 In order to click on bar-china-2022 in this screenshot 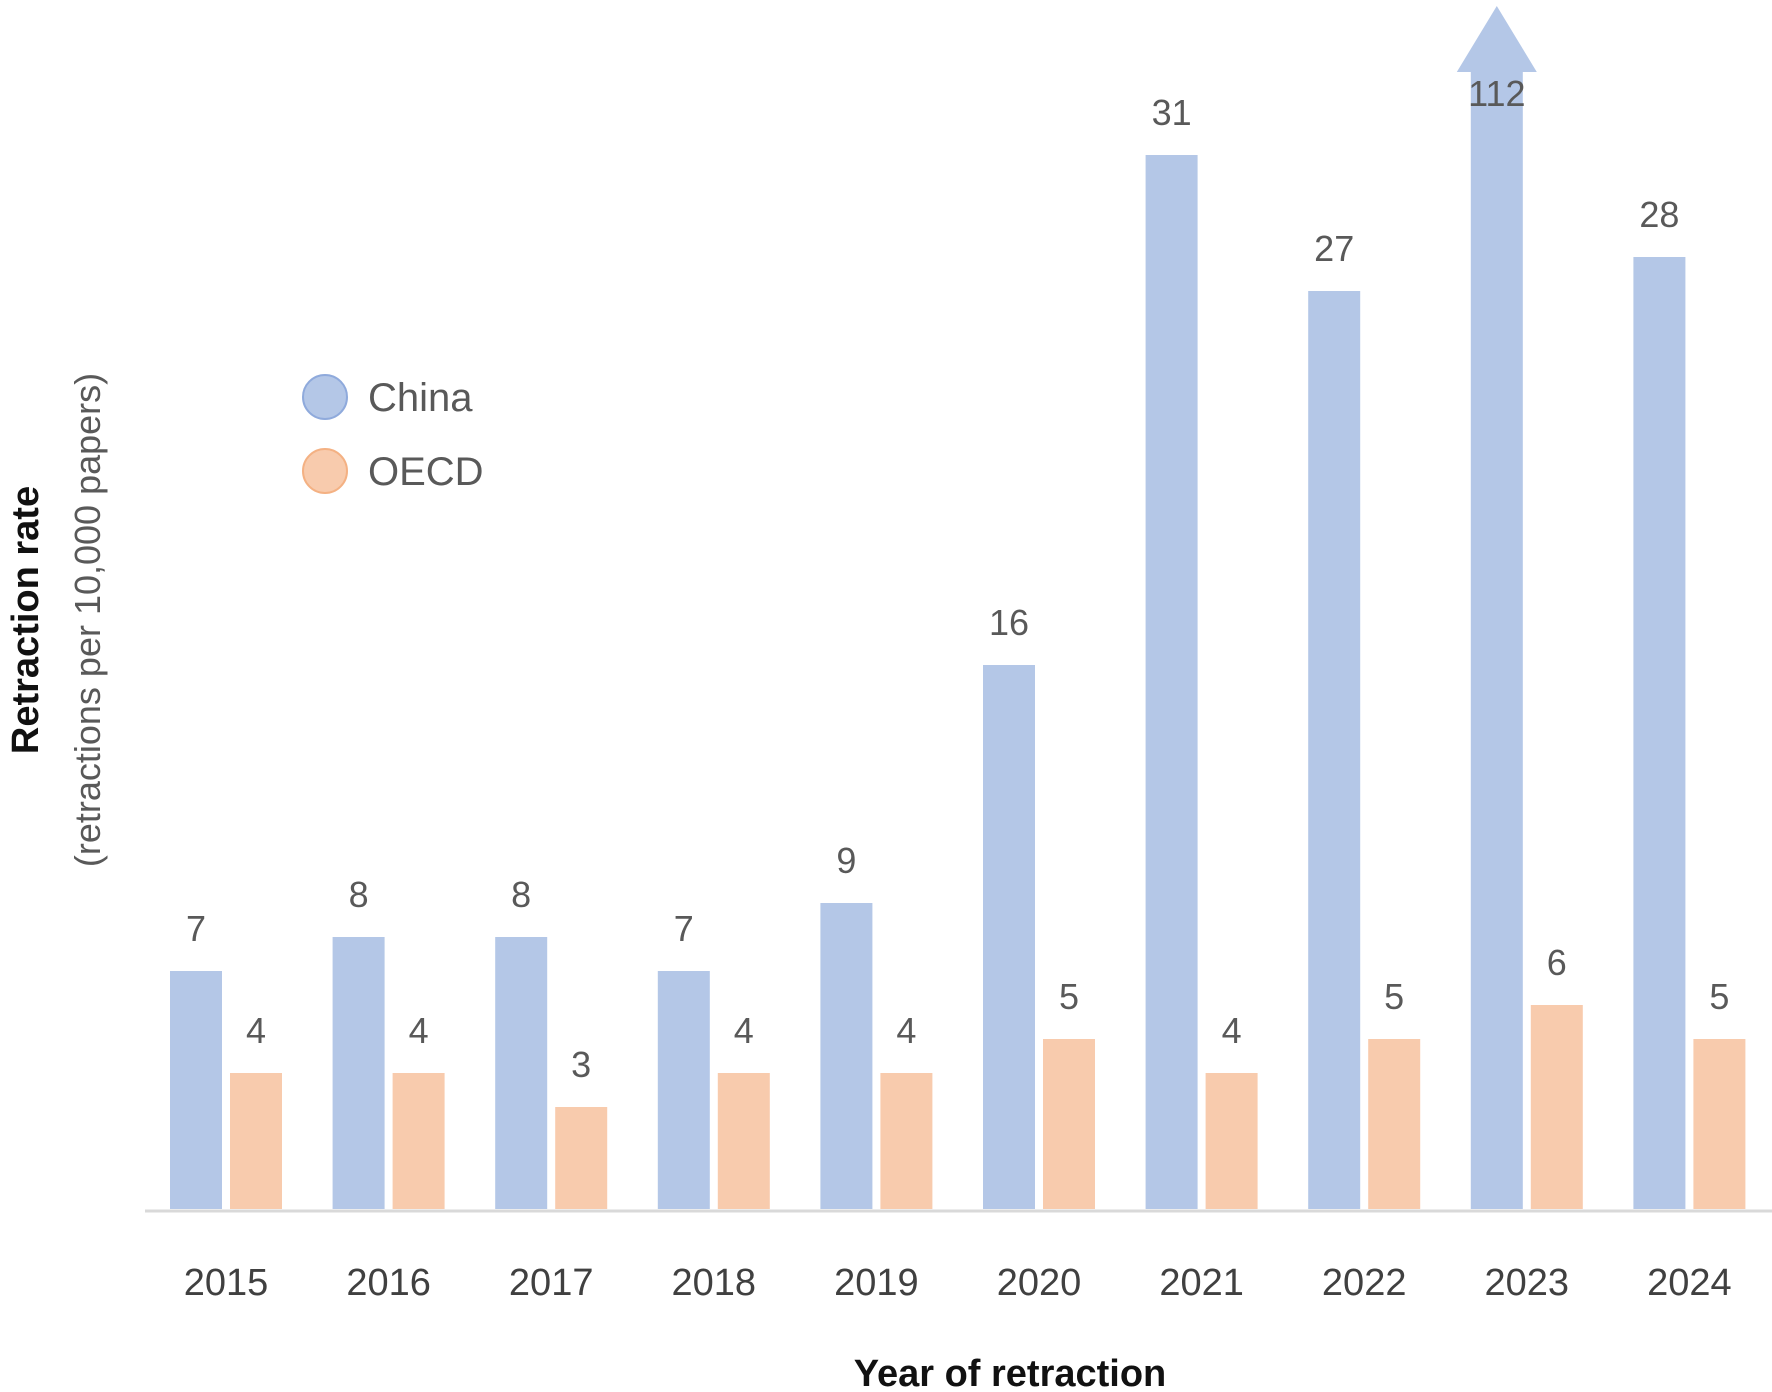, I will do `click(1334, 750)`.